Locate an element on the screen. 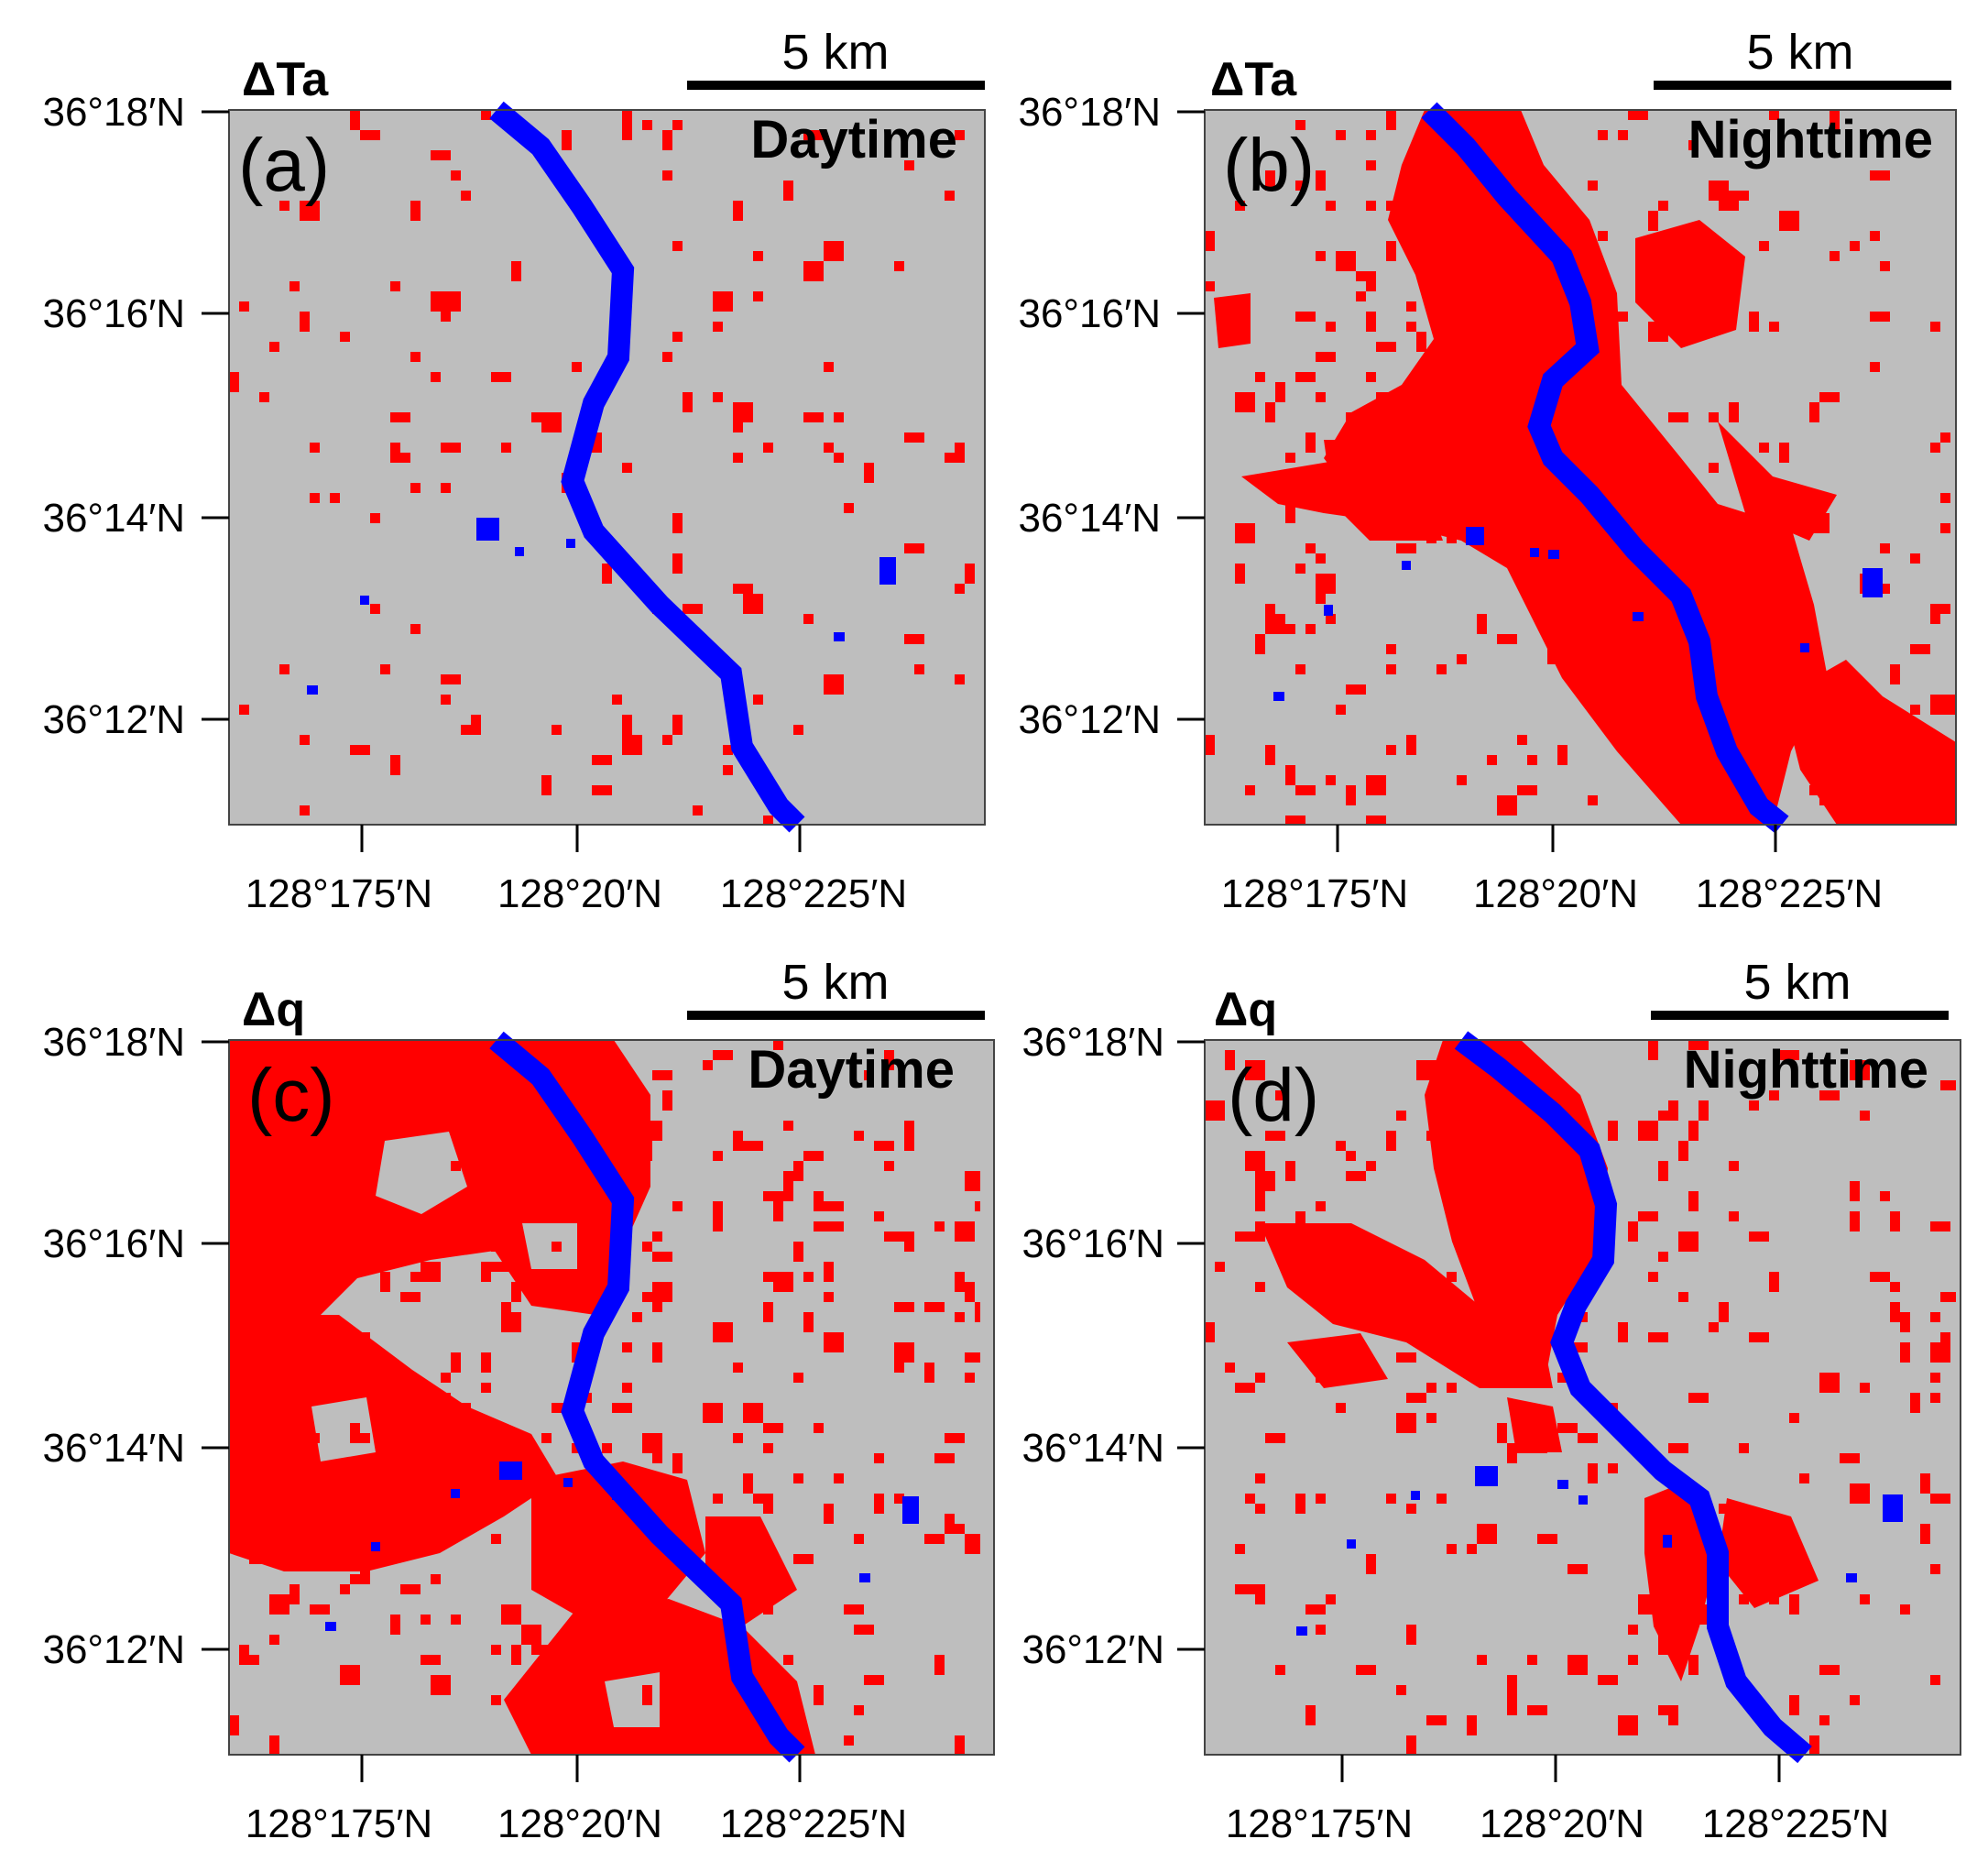 The image size is (1988, 1850). panel-a-x-tick-label: 128°20′N is located at coordinates (579, 893).